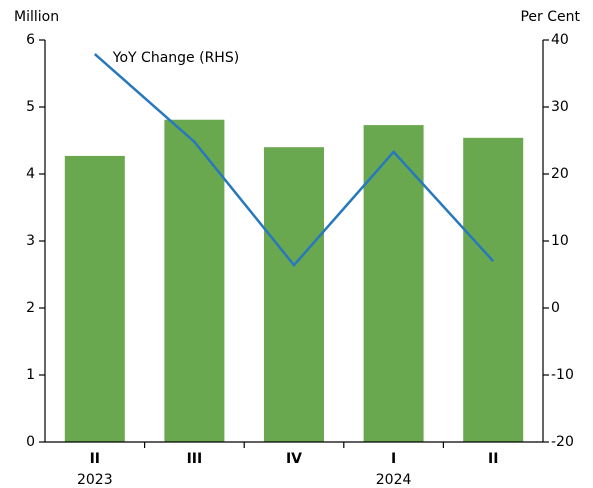  Describe the element at coordinates (30, 107) in the screenshot. I see `y-tick-label: 5` at that location.